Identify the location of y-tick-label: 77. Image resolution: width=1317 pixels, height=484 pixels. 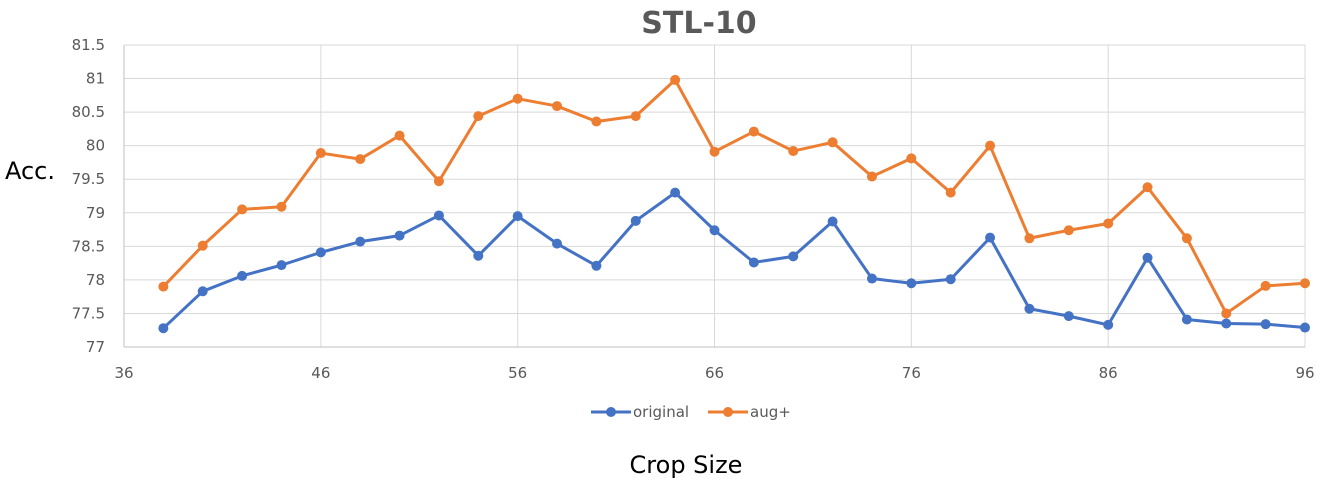
(95, 347).